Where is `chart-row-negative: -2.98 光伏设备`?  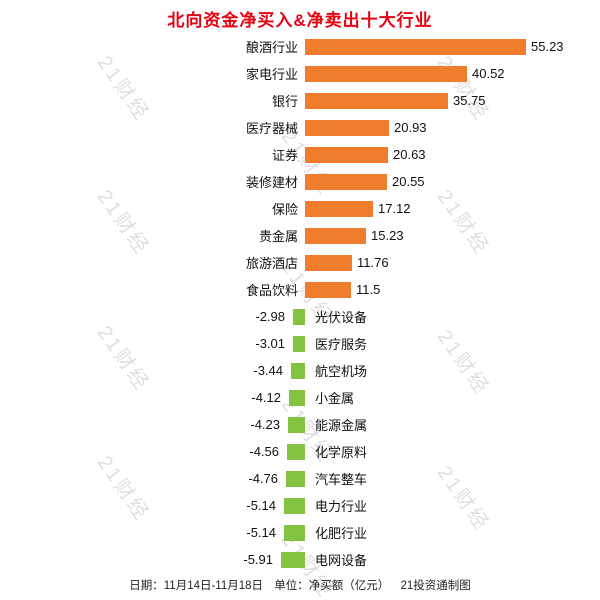
chart-row-negative: -2.98 光伏设备 is located at coordinates (300, 316).